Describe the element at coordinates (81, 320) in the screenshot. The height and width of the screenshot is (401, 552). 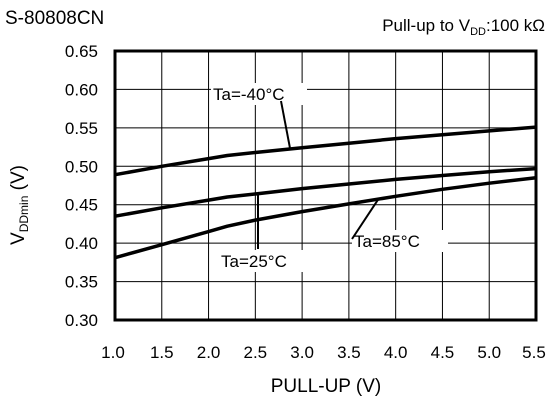
I see `y-tick-label: 0.30` at that location.